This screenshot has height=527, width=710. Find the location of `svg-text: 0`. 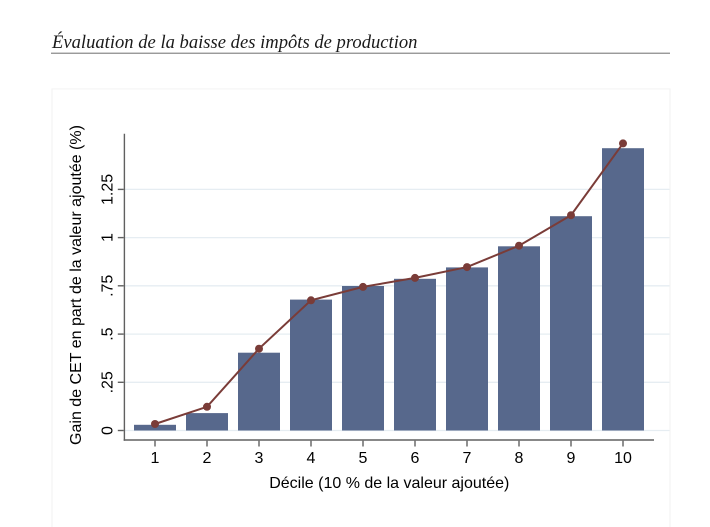

svg-text: 0 is located at coordinates (108, 430).